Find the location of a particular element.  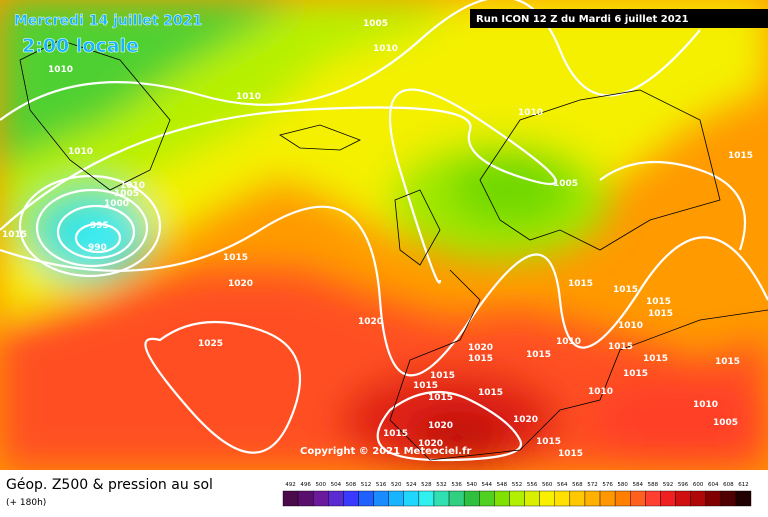

scale-label: 496 is located at coordinates (305, 485).